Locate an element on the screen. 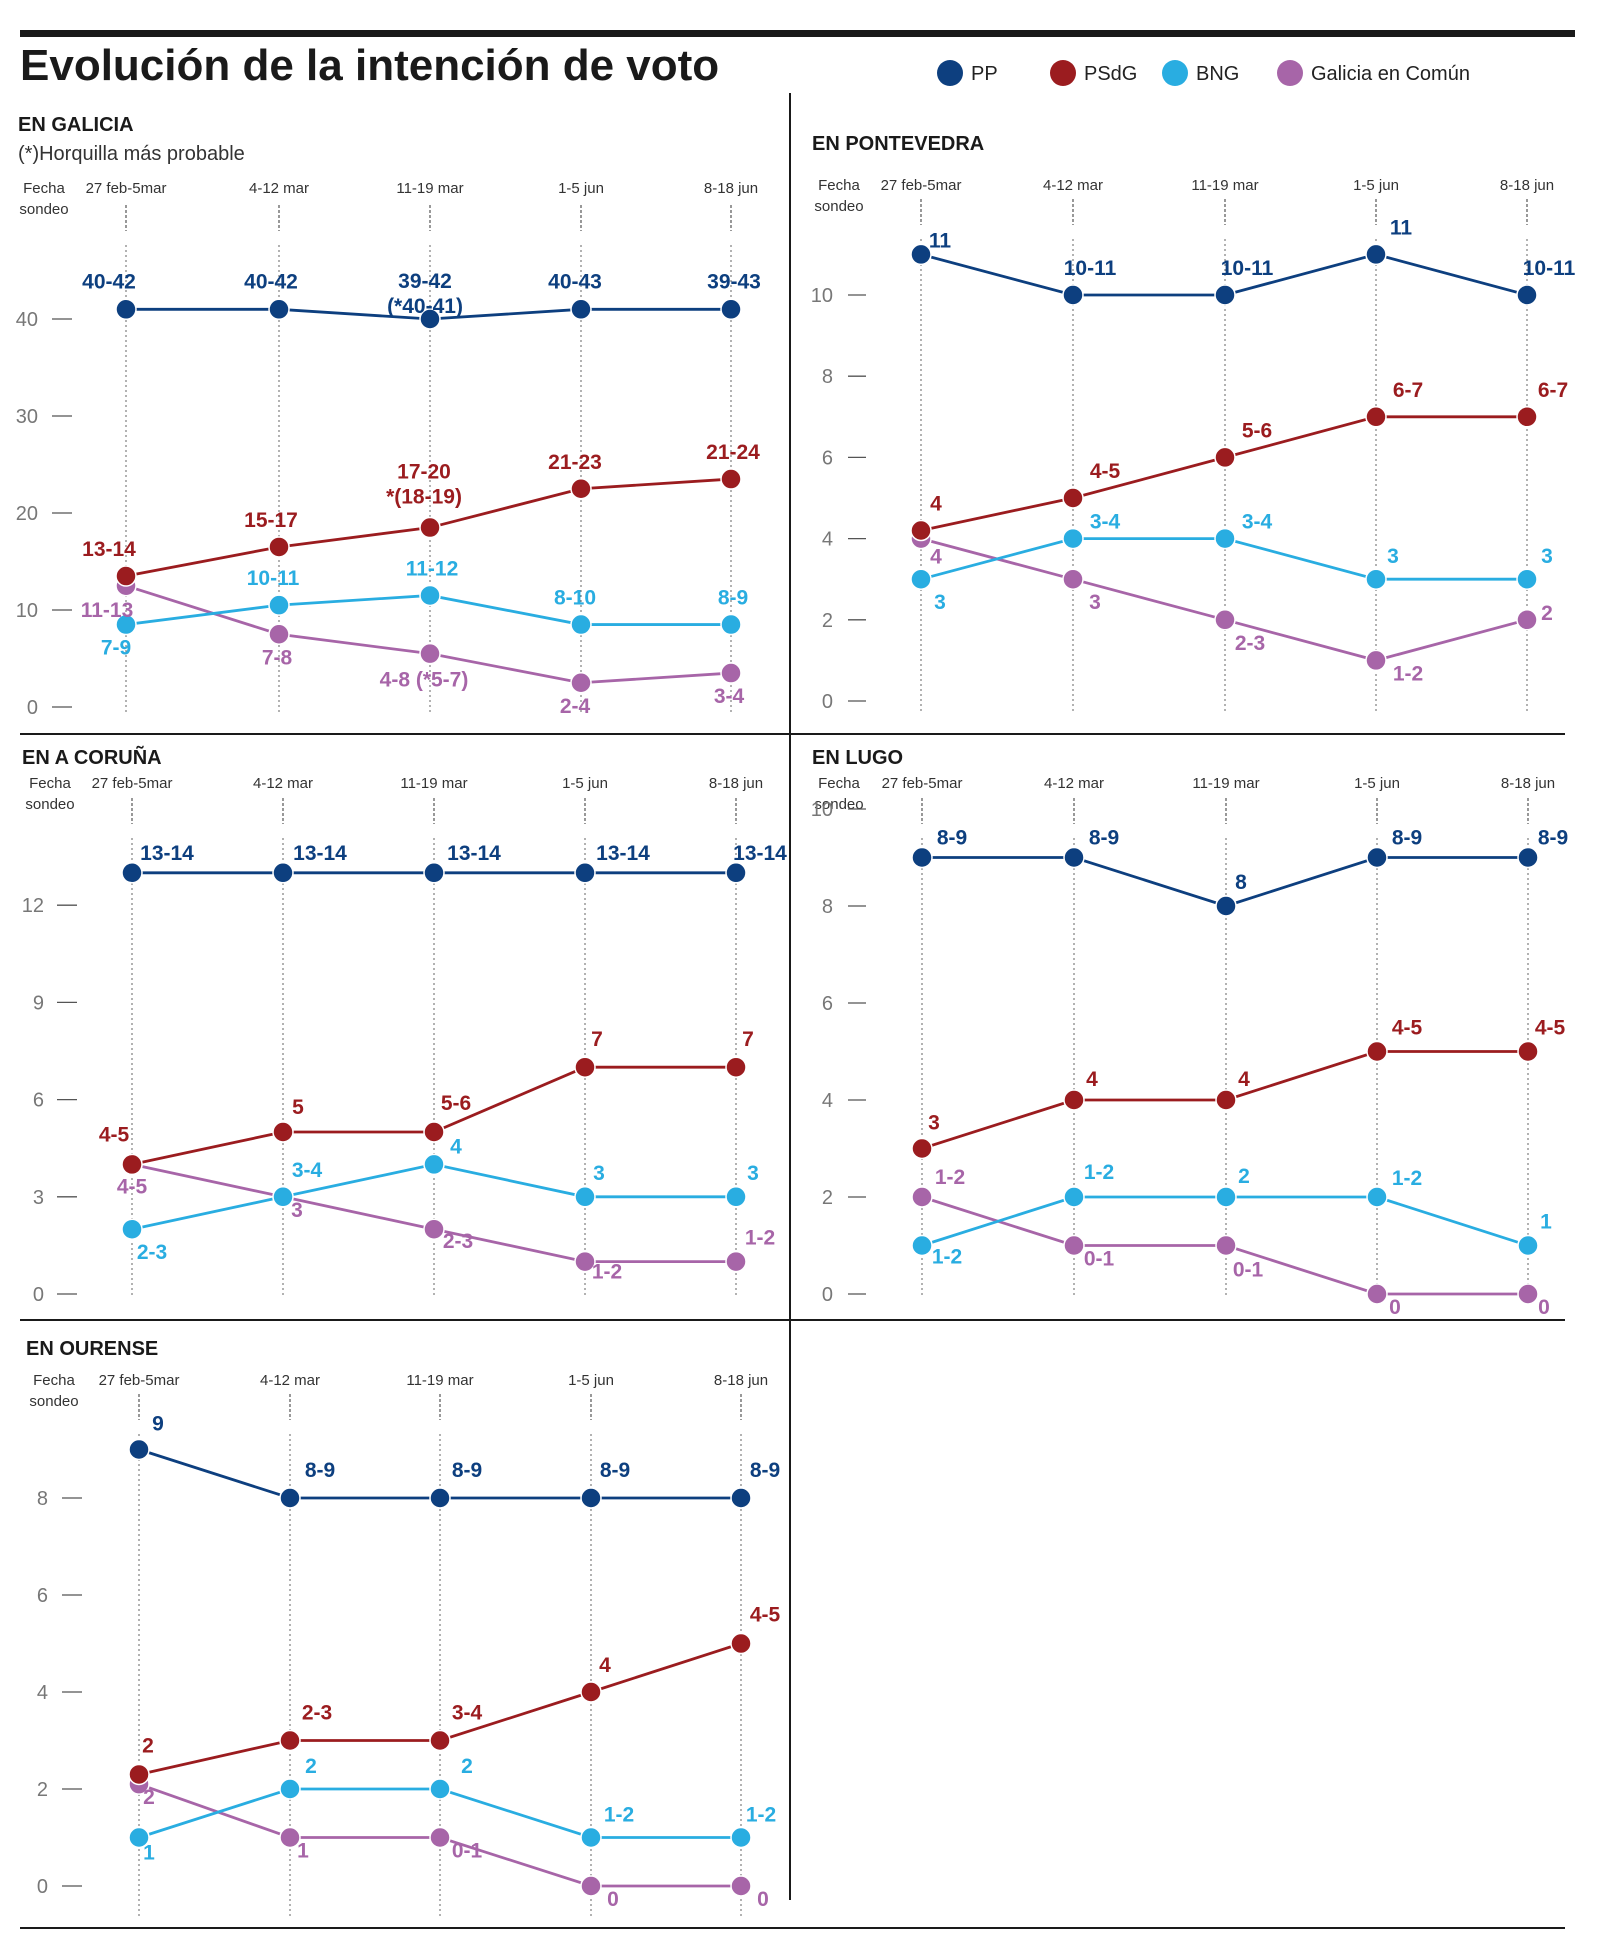 The image size is (1600, 1945). data-label-en-pontevedra-galicia-en-comun-3: 1-2 is located at coordinates (1408, 673).